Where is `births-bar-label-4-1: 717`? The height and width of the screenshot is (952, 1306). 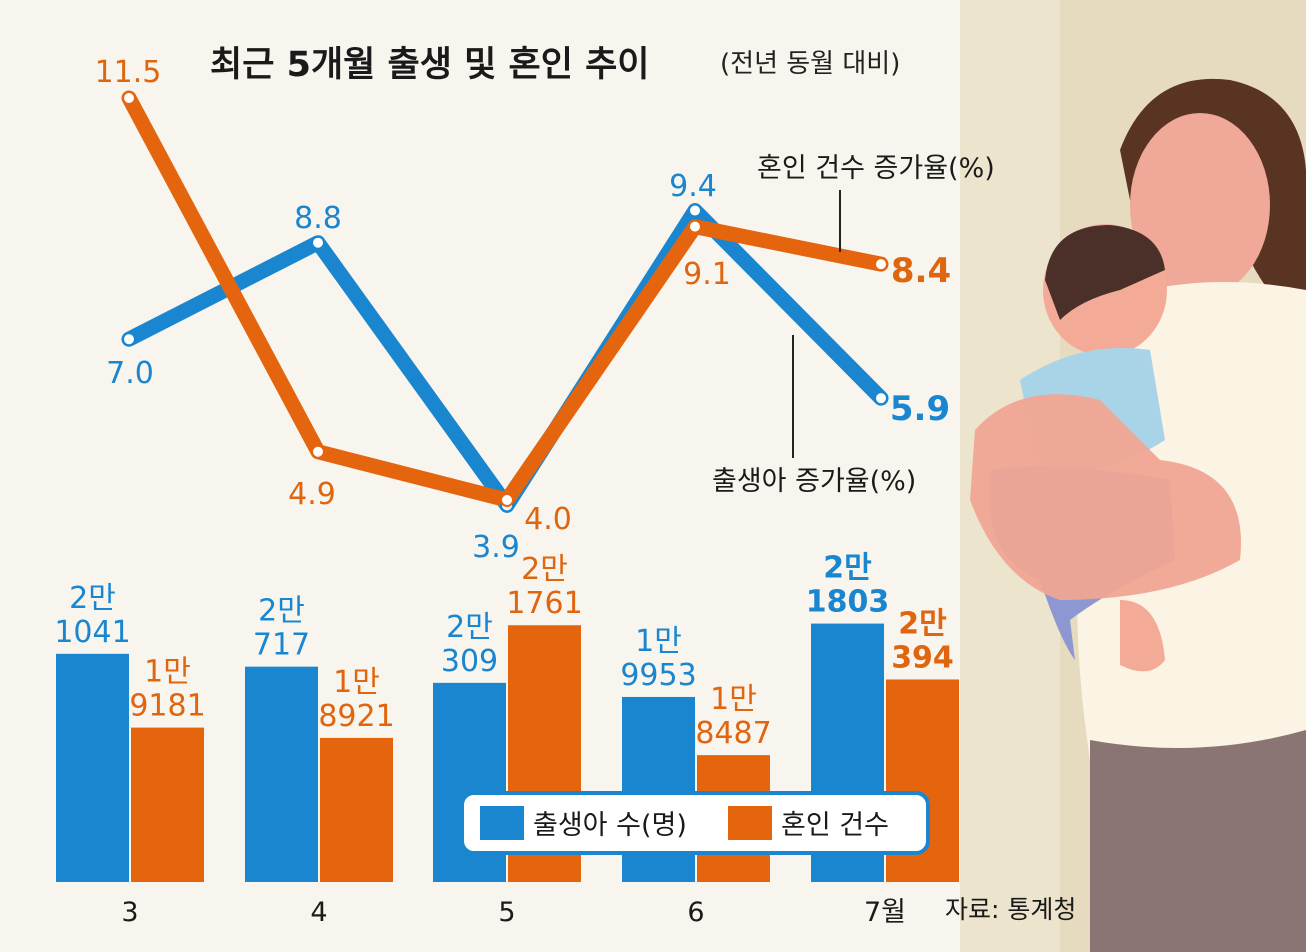 births-bar-label-4-1: 717 is located at coordinates (281, 645).